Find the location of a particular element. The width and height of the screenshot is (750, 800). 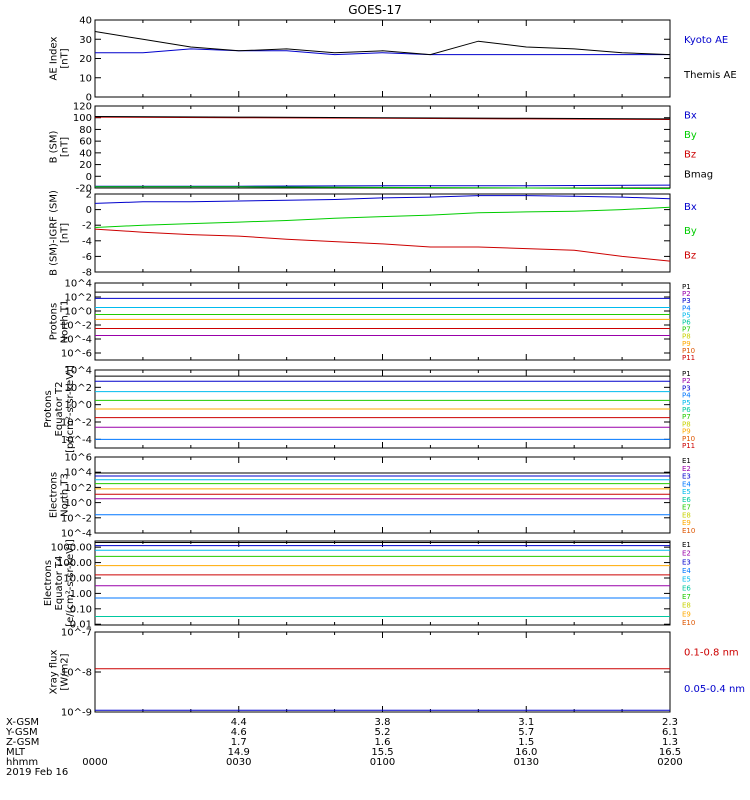

y-tick-label: 10 is located at coordinates (85, 78).